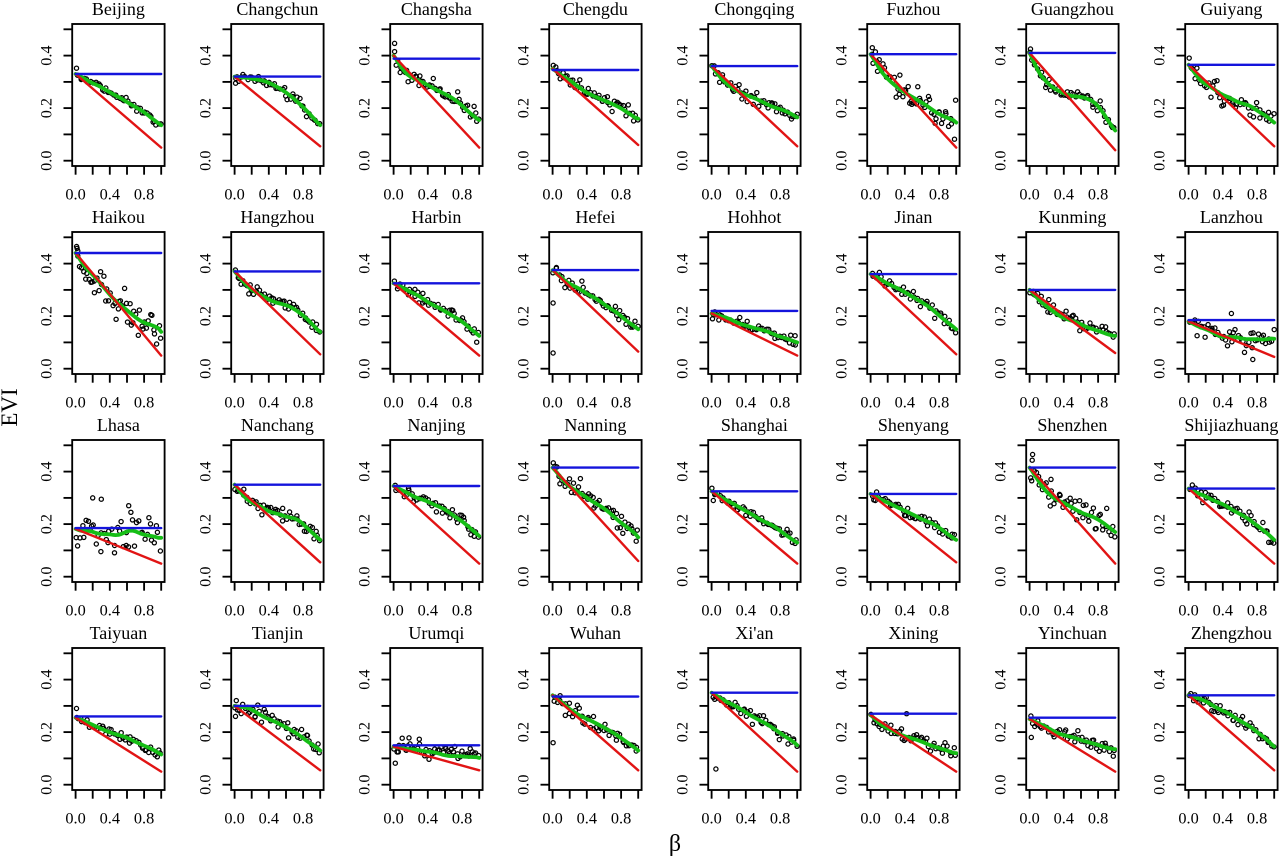  I want to click on svg-text: Chongqing, so click(754, 9).